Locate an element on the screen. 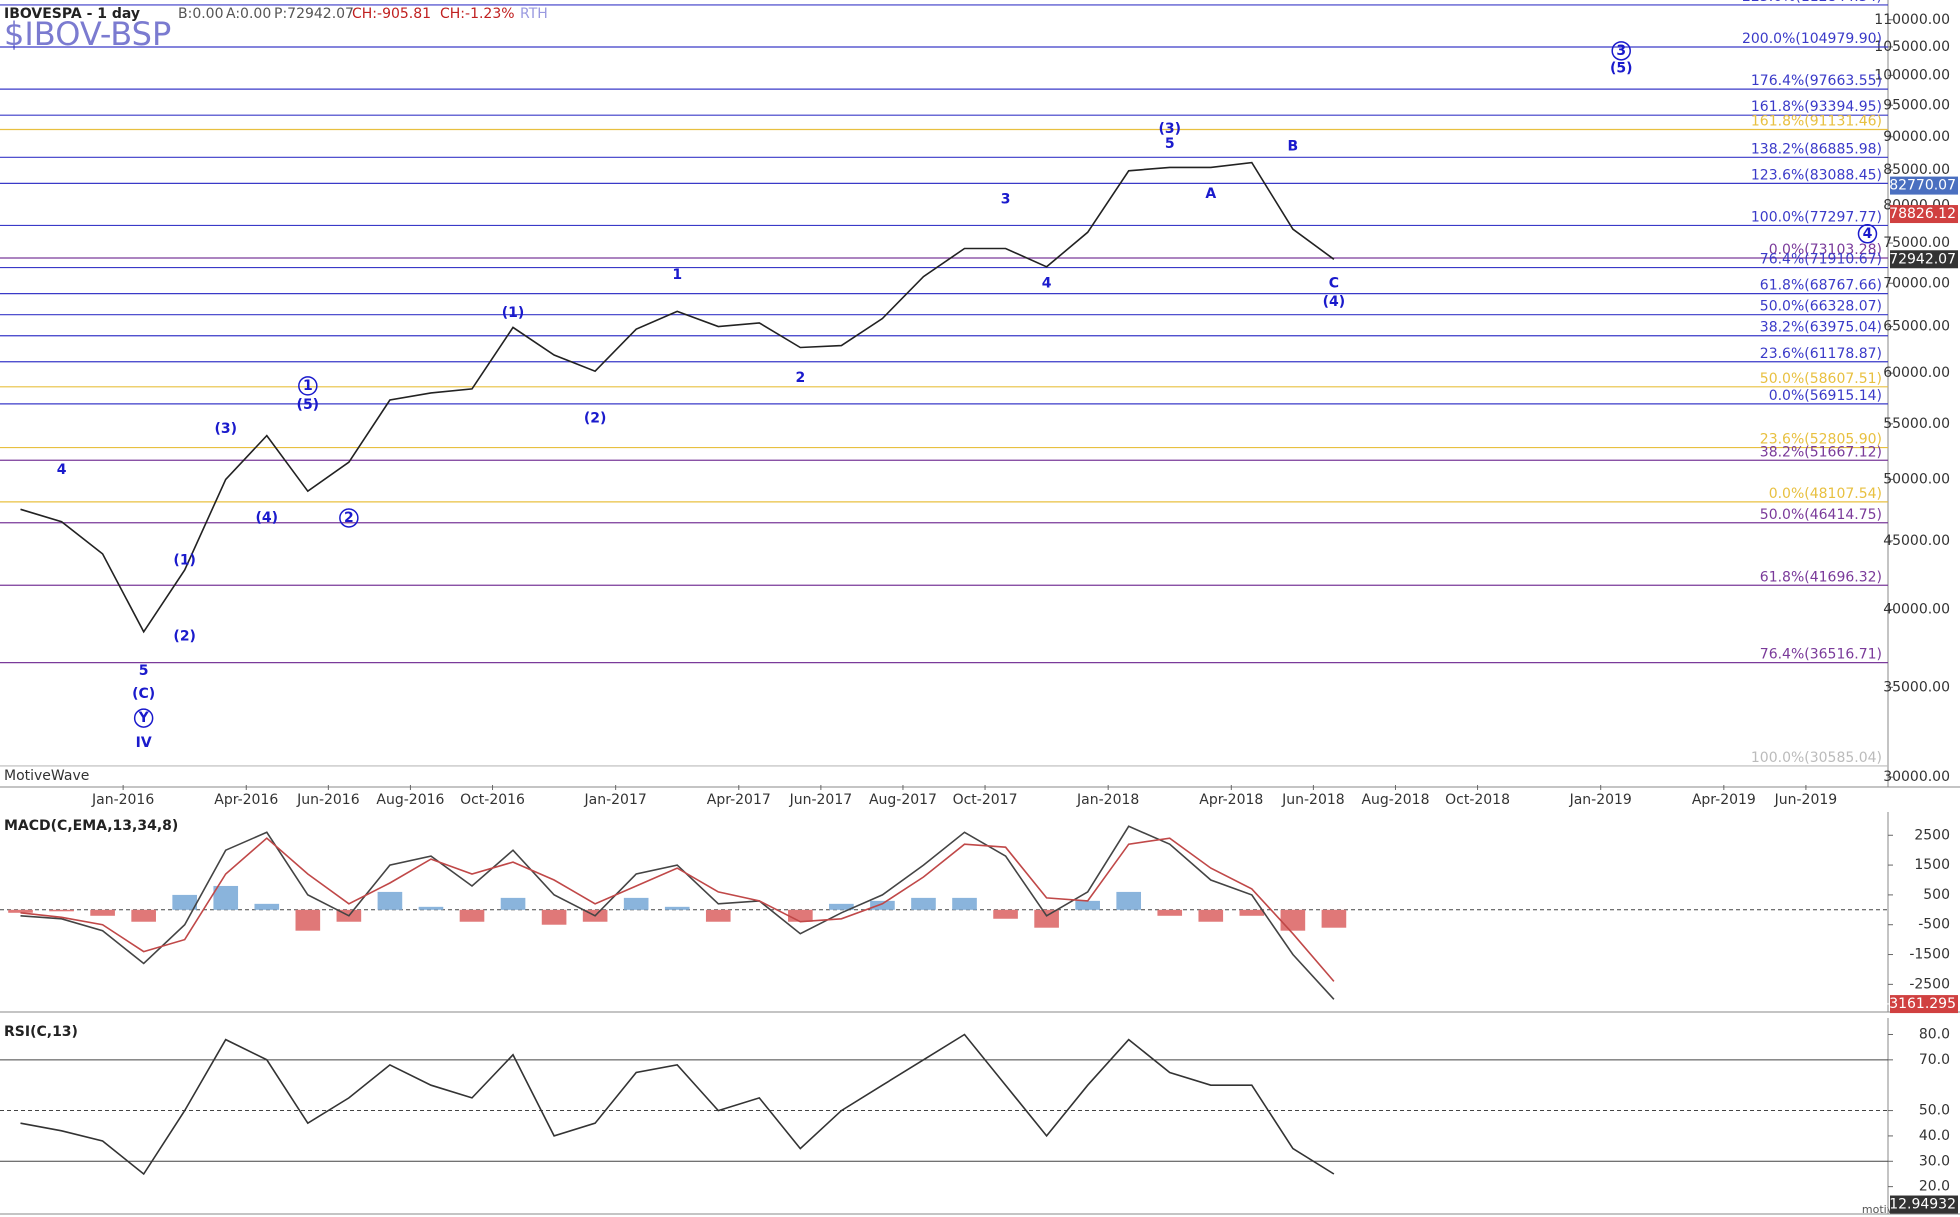 This screenshot has height=1217, width=1960. y-tick-label: 85000.00 is located at coordinates (1916, 170).